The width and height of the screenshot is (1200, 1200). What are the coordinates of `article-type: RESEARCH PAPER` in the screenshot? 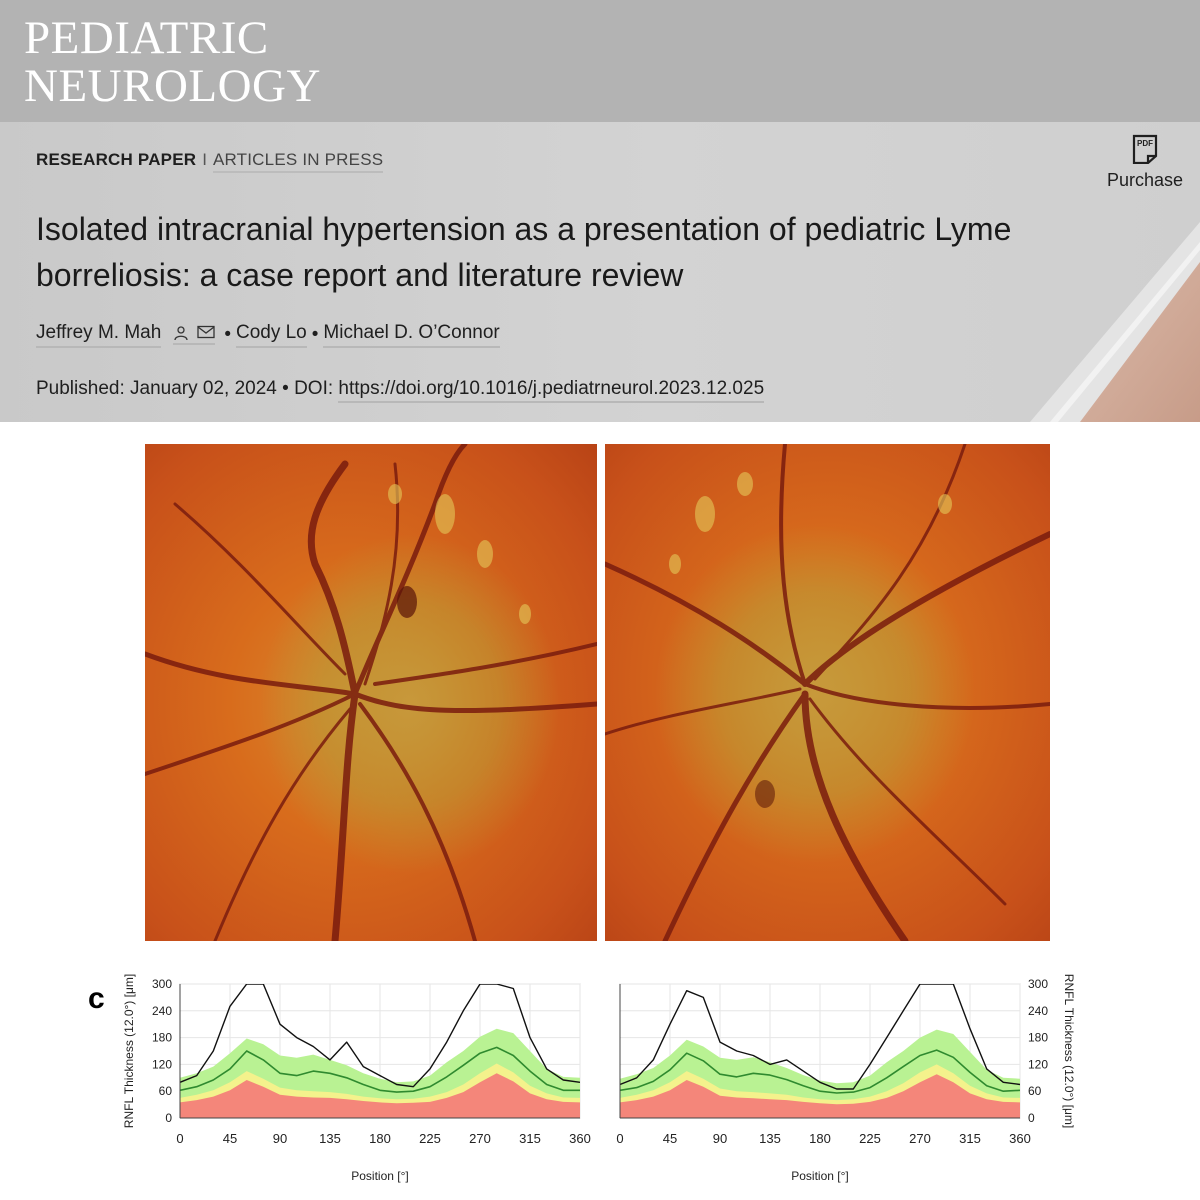 It's located at (116, 159).